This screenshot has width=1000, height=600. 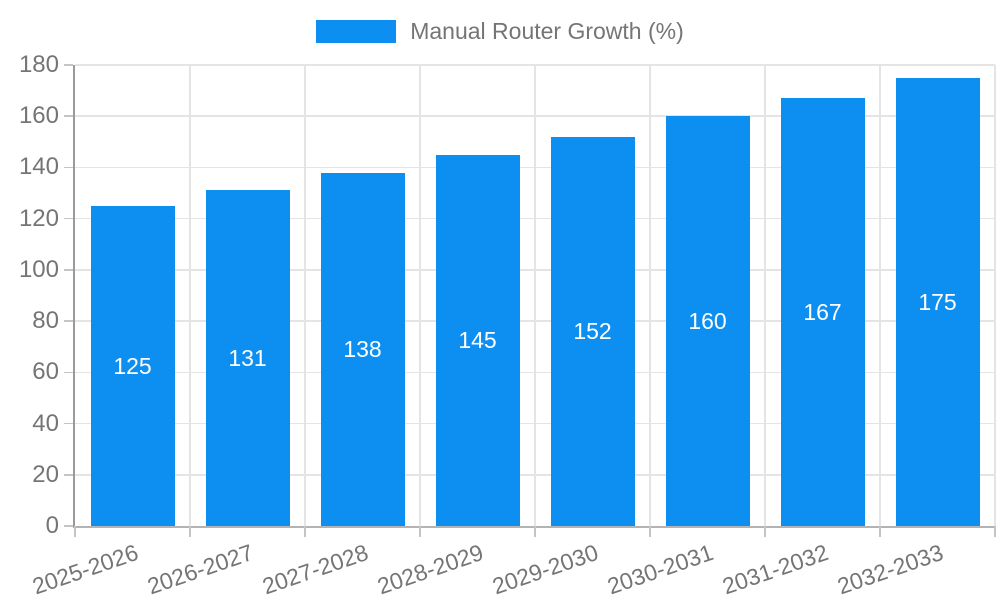 What do you see at coordinates (774, 569) in the screenshot?
I see `x-axis-tick-label: 2031-2032` at bounding box center [774, 569].